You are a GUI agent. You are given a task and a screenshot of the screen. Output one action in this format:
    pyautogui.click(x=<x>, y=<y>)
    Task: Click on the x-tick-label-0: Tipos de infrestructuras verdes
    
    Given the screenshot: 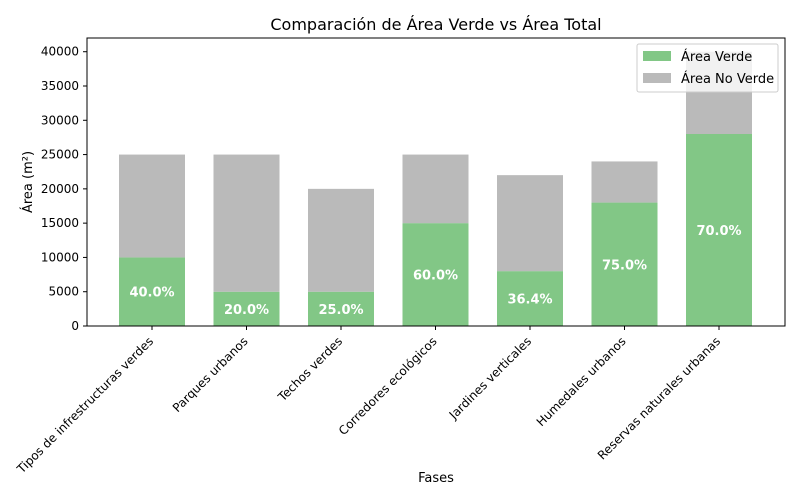 What is the action you would take?
    pyautogui.click(x=85, y=405)
    